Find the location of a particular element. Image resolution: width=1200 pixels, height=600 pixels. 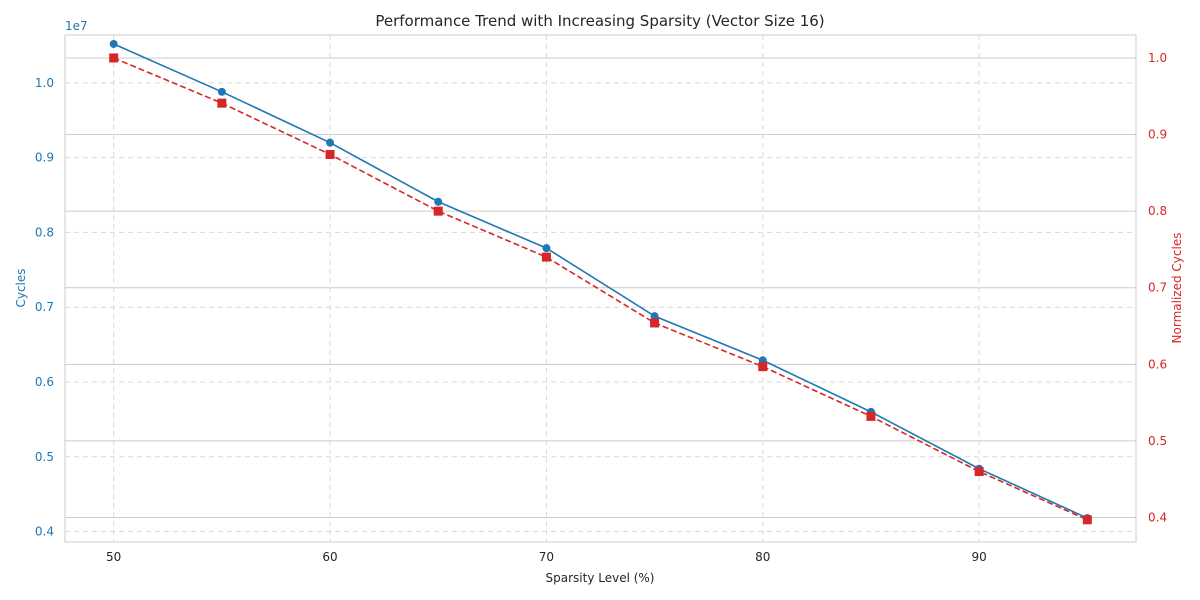

y-tick-label-left-5: 0.9 is located at coordinates (44, 158).